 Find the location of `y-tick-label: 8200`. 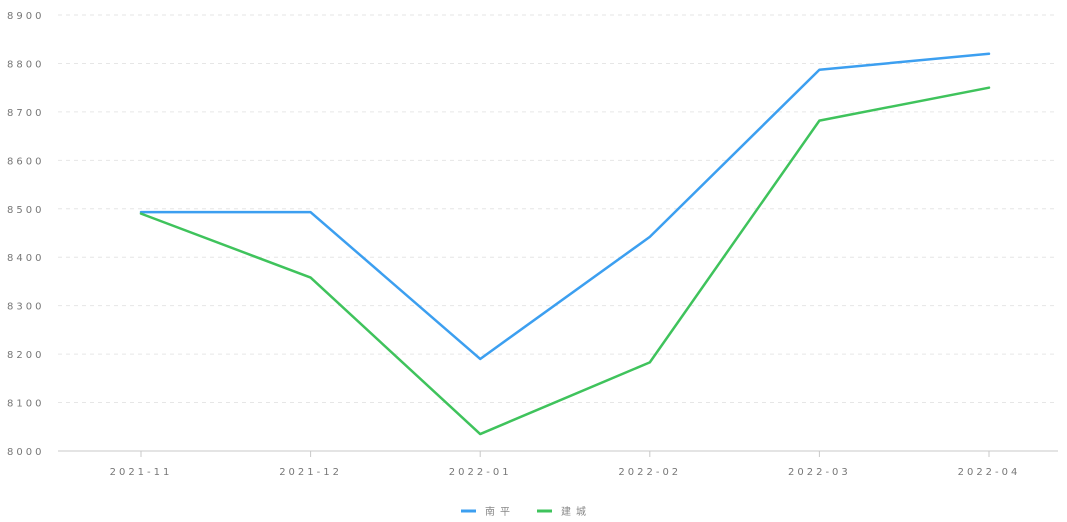

y-tick-label: 8200 is located at coordinates (25, 355).